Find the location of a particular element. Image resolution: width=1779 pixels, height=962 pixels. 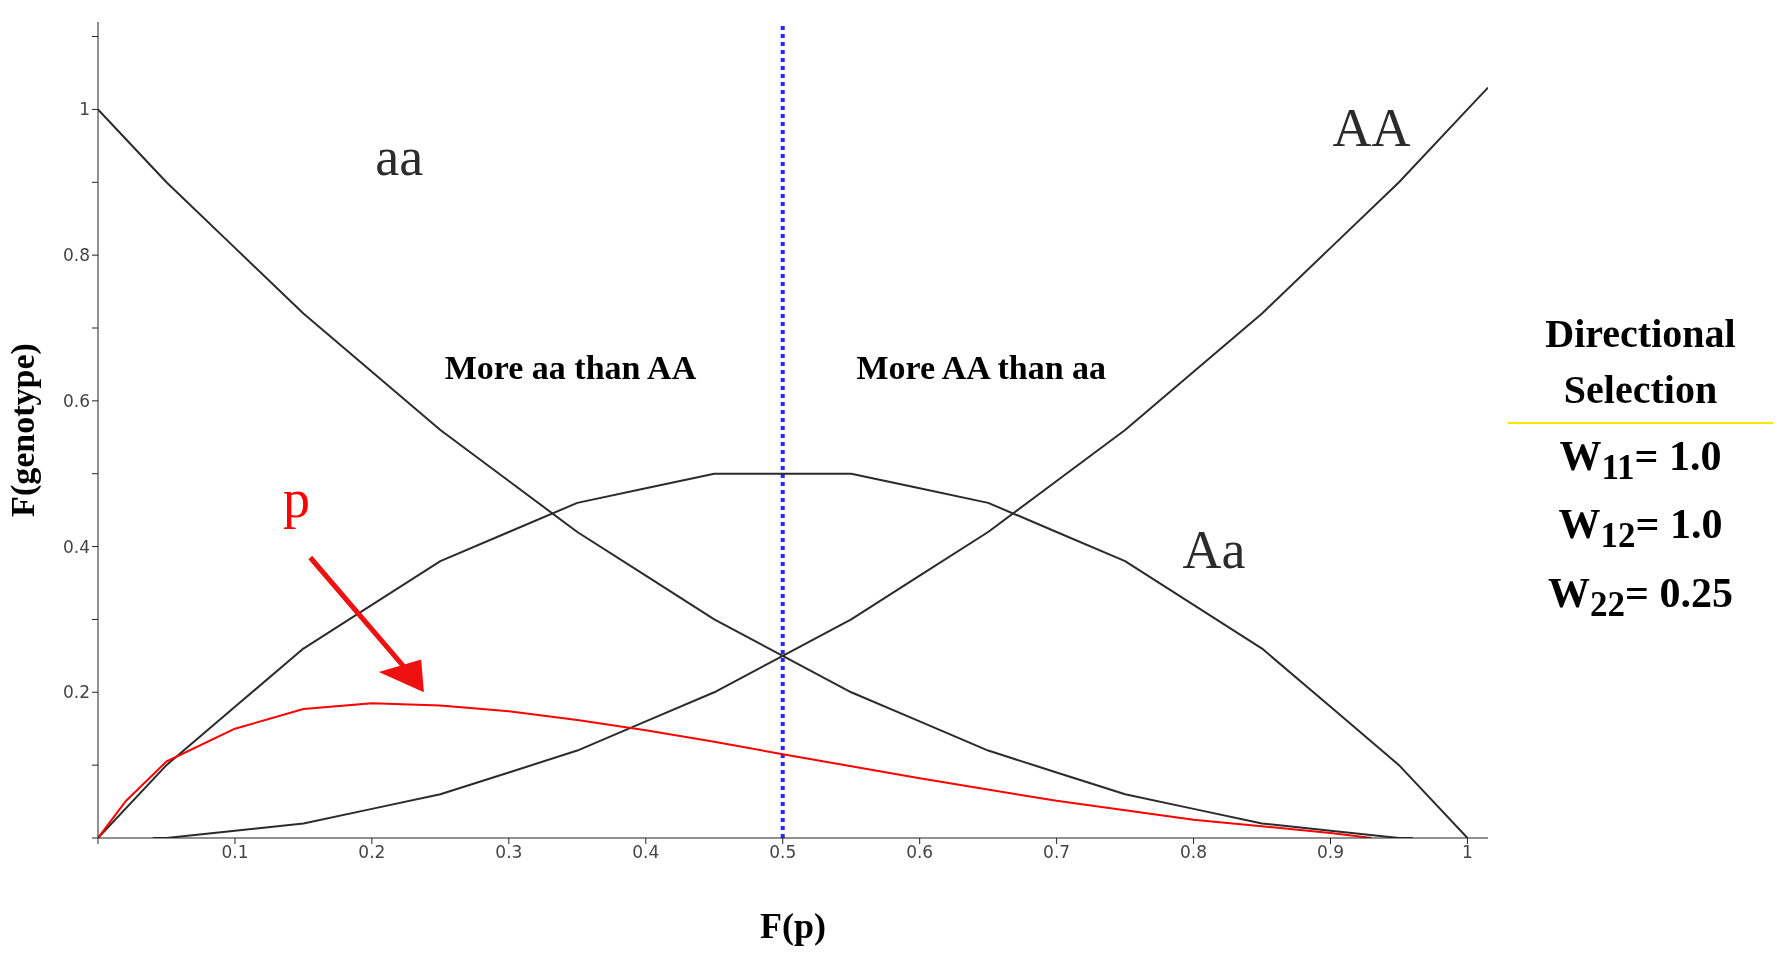

text: p is located at coordinates (297, 499).